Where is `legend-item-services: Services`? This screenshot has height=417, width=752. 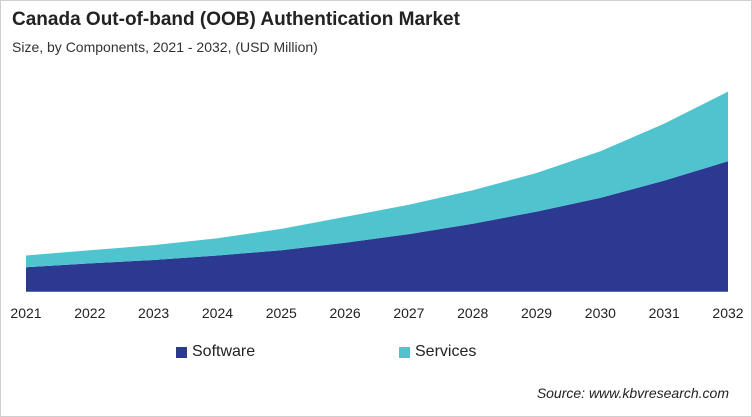 legend-item-services: Services is located at coordinates (437, 352).